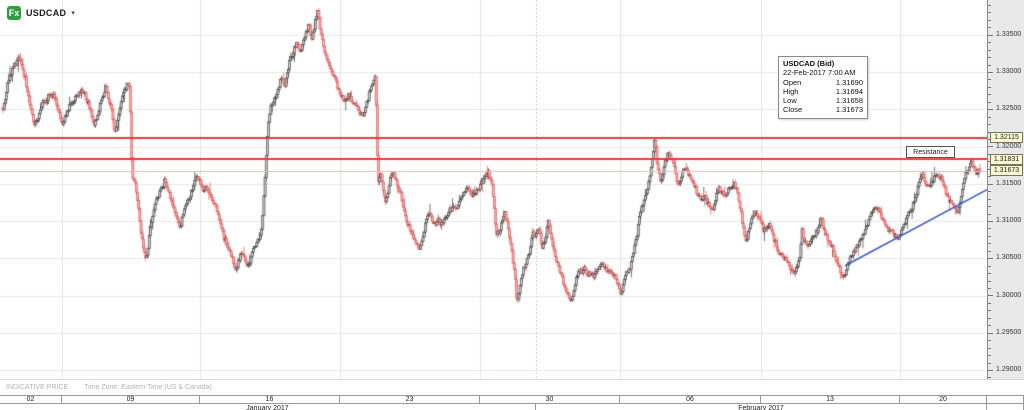  What do you see at coordinates (1006, 138) in the screenshot?
I see `level-price-tag-1: 1.32115` at bounding box center [1006, 138].